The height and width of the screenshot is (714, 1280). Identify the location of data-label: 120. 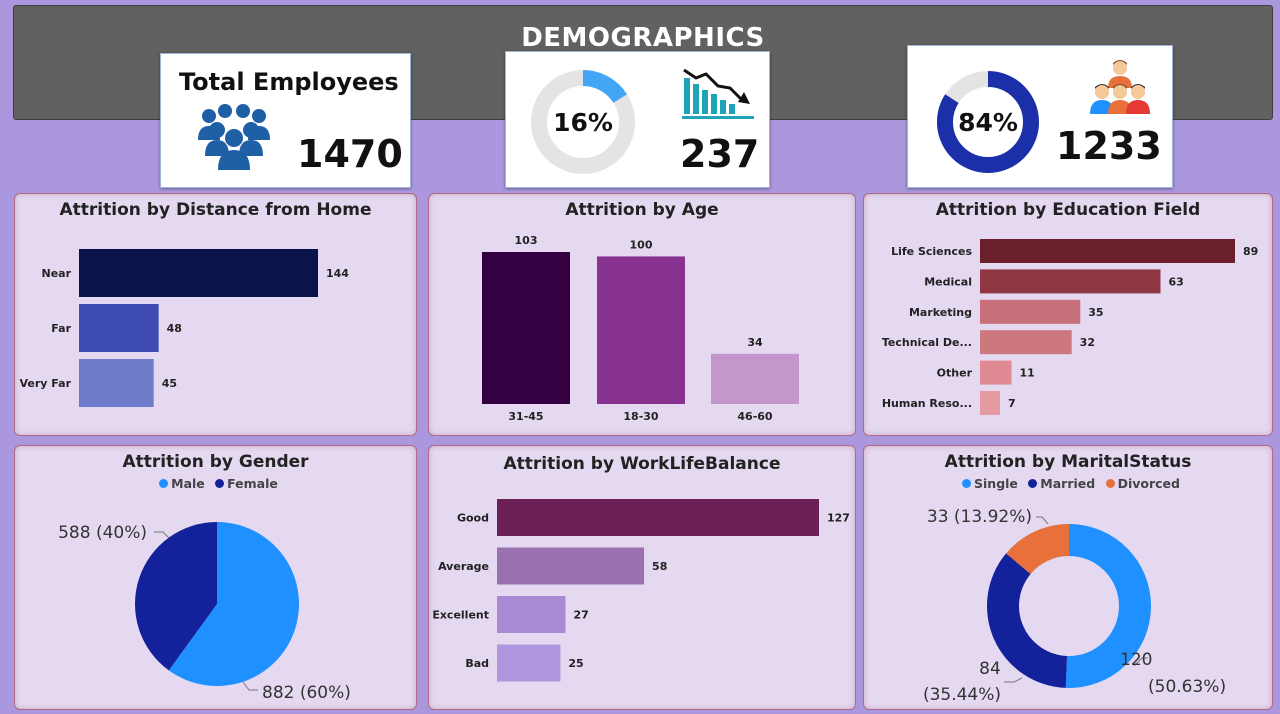
(1136, 660).